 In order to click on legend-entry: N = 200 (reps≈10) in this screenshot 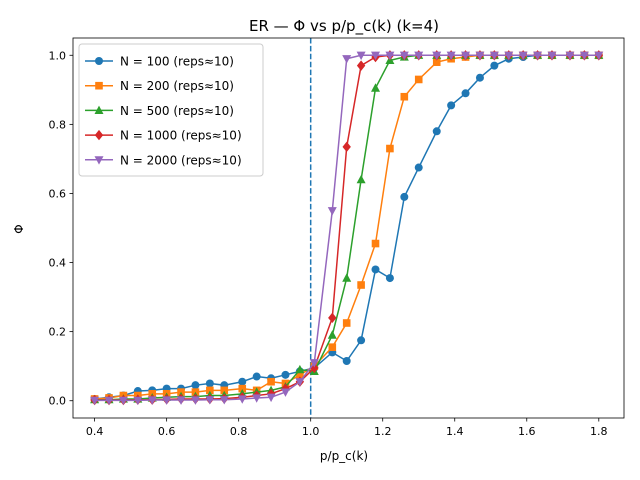, I will do `click(159, 86)`.